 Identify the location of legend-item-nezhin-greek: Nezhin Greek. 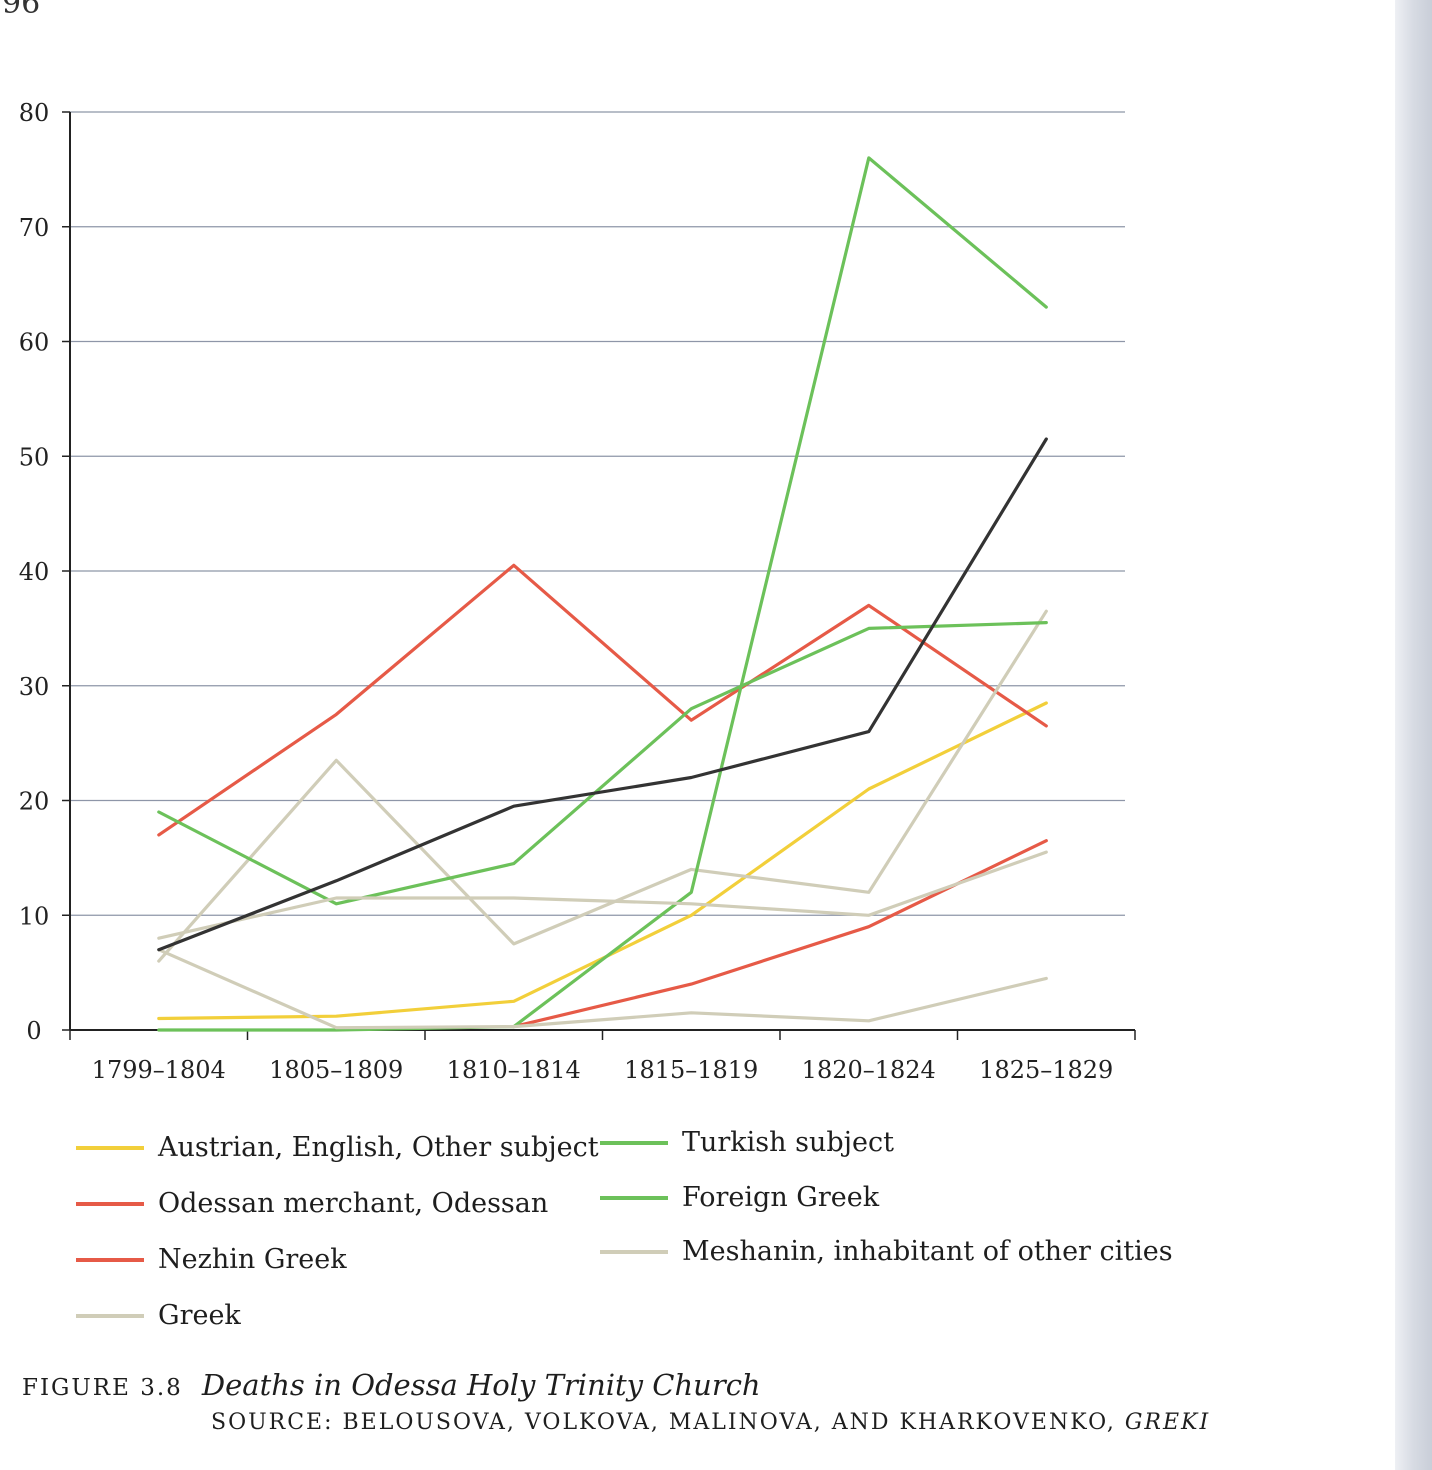
(211, 1259).